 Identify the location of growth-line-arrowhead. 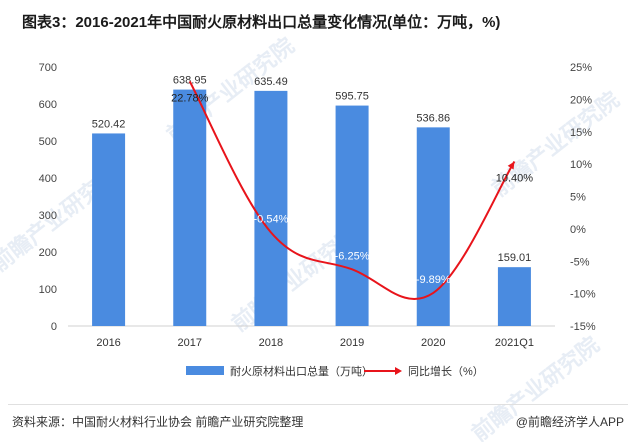
(511, 165).